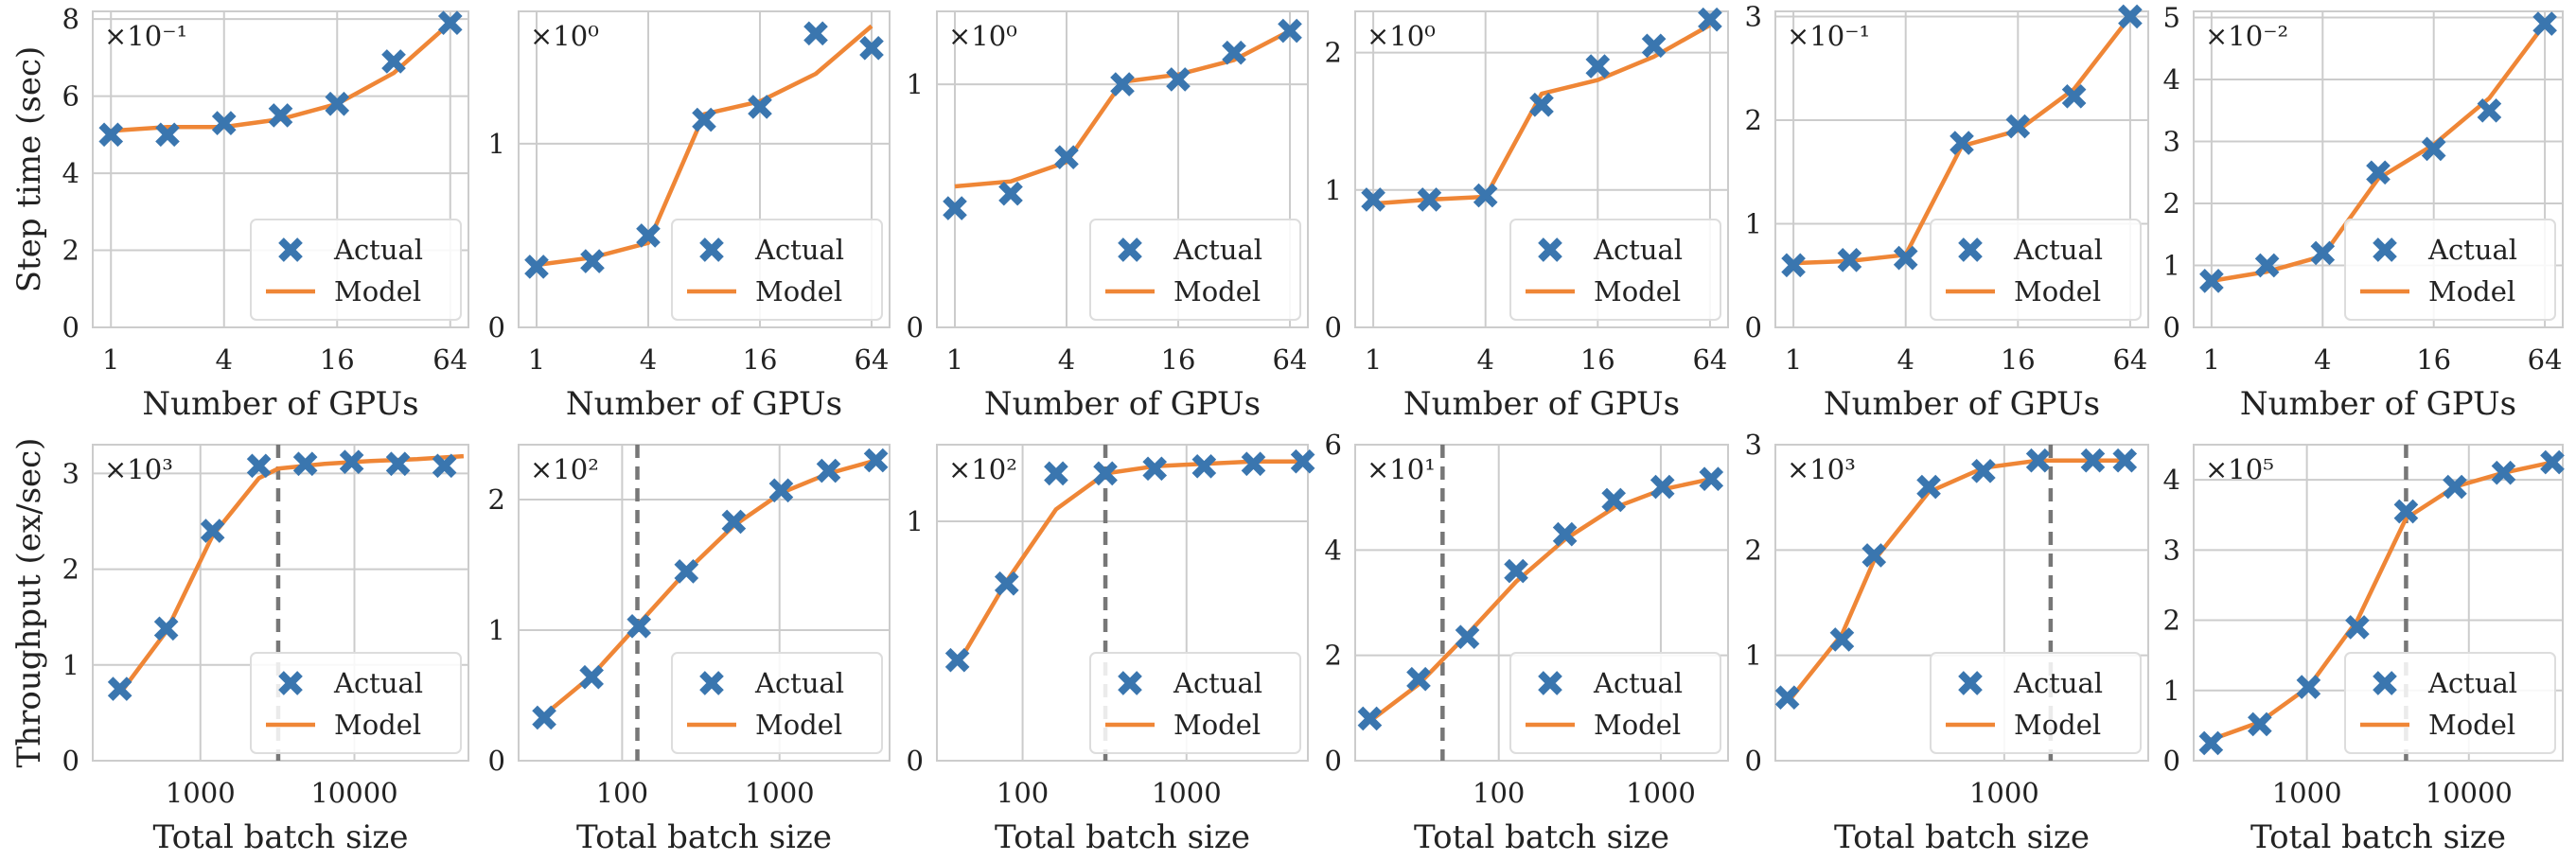  What do you see at coordinates (2469, 793) in the screenshot?
I see `x-tick-label: 10000` at bounding box center [2469, 793].